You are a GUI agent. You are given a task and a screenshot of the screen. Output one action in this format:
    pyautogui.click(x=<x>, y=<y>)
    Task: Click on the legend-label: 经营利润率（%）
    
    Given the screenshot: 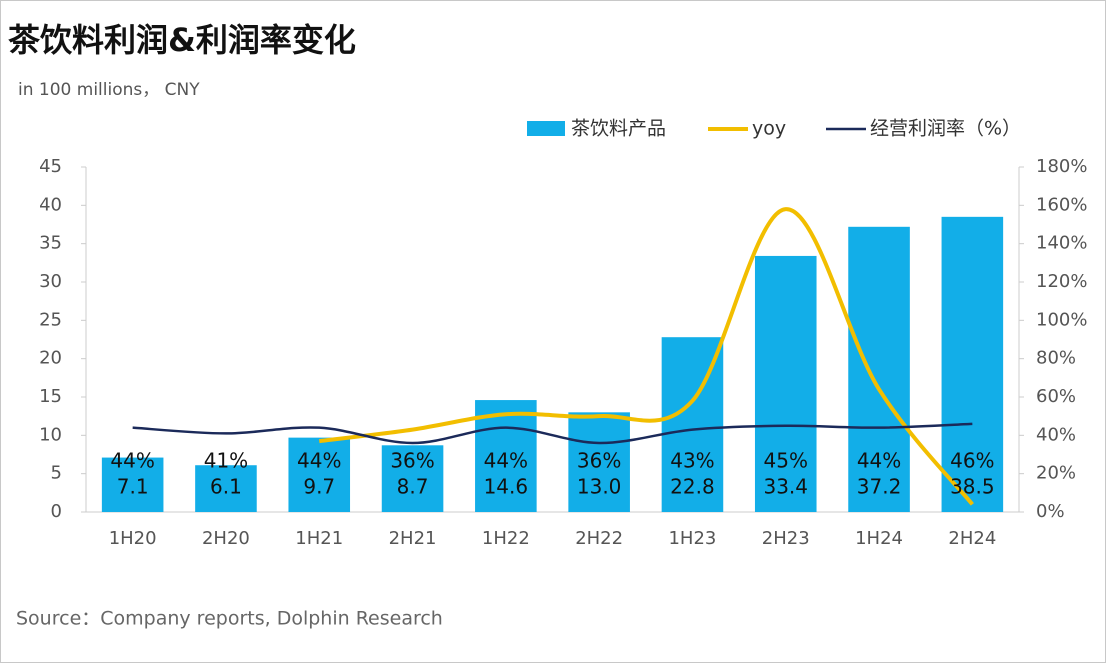 What is the action you would take?
    pyautogui.click(x=945, y=129)
    